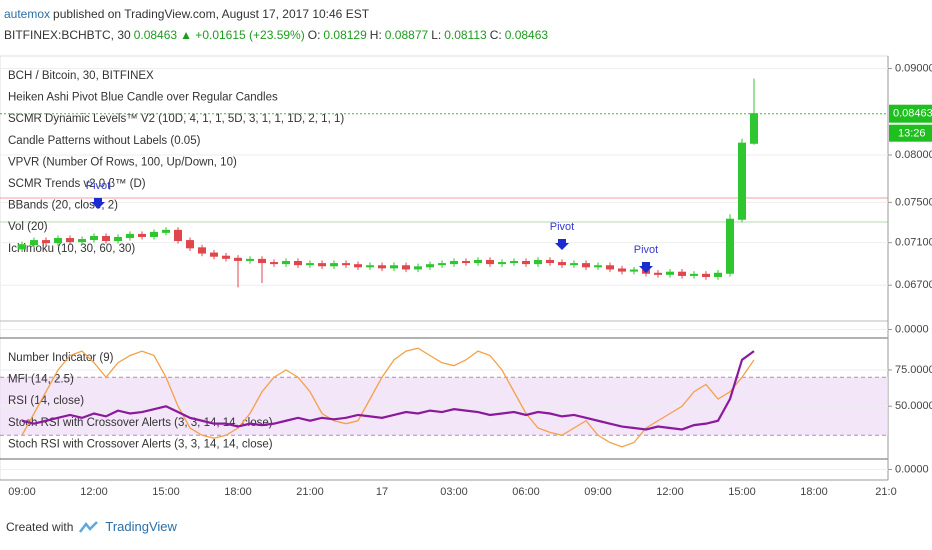 The image size is (932, 550). I want to click on legend-entry: MFI (14, 2.5), so click(41, 380).